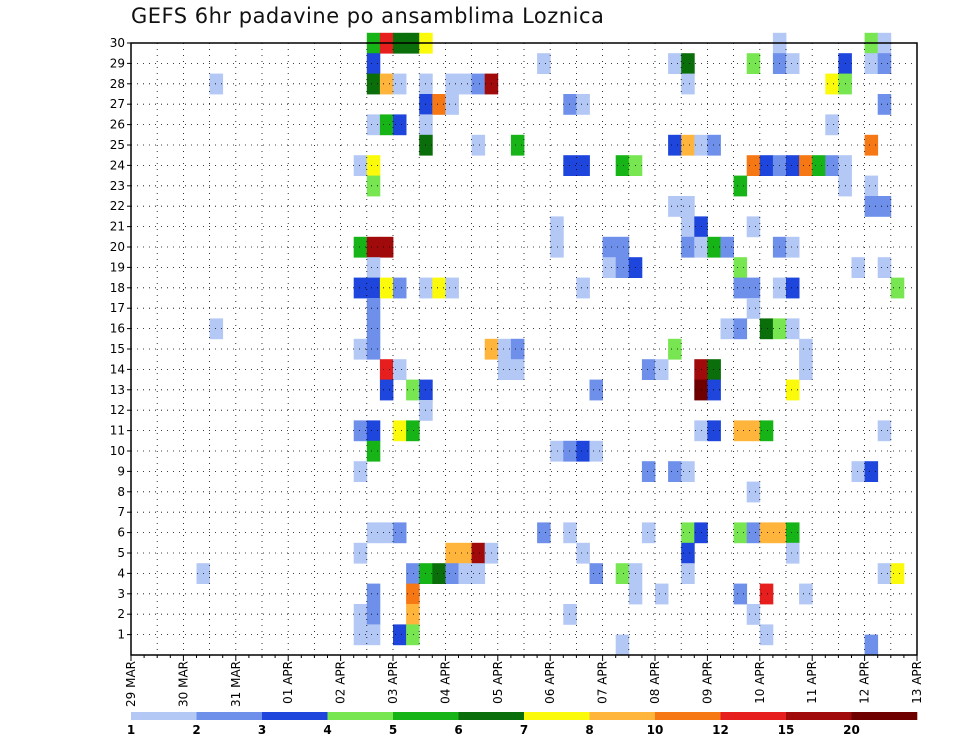 This screenshot has width=960, height=742. I want to click on x-tick-label: 13 APR, so click(917, 682).